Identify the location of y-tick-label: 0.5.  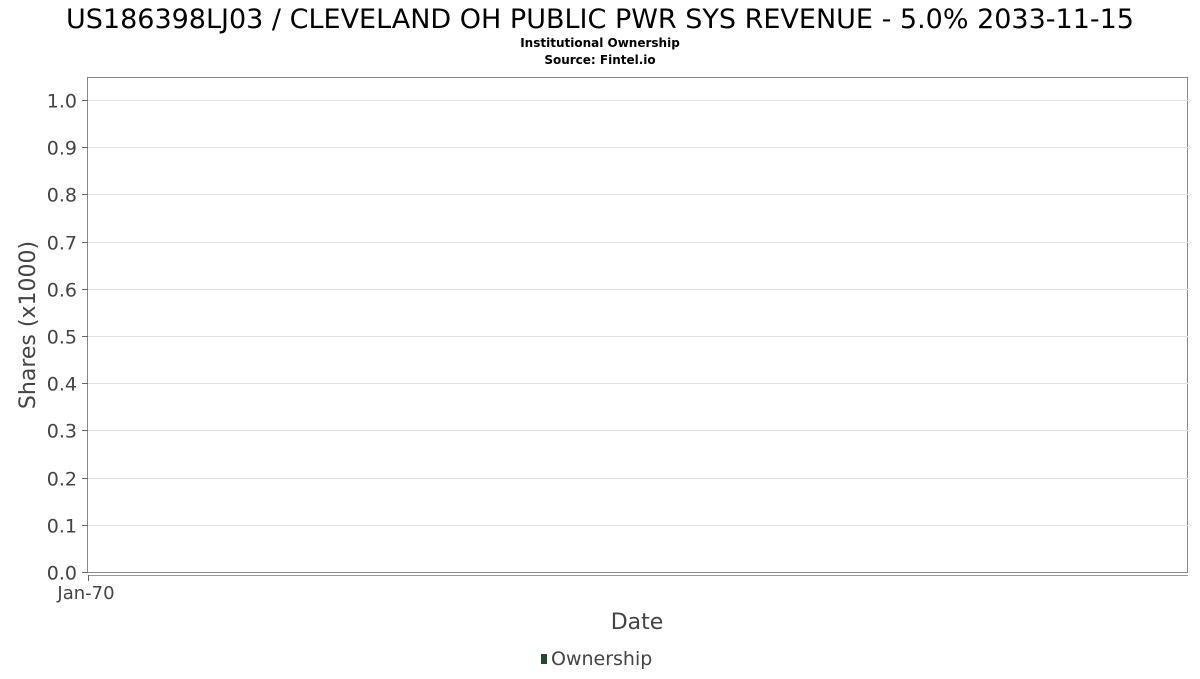
(62, 338).